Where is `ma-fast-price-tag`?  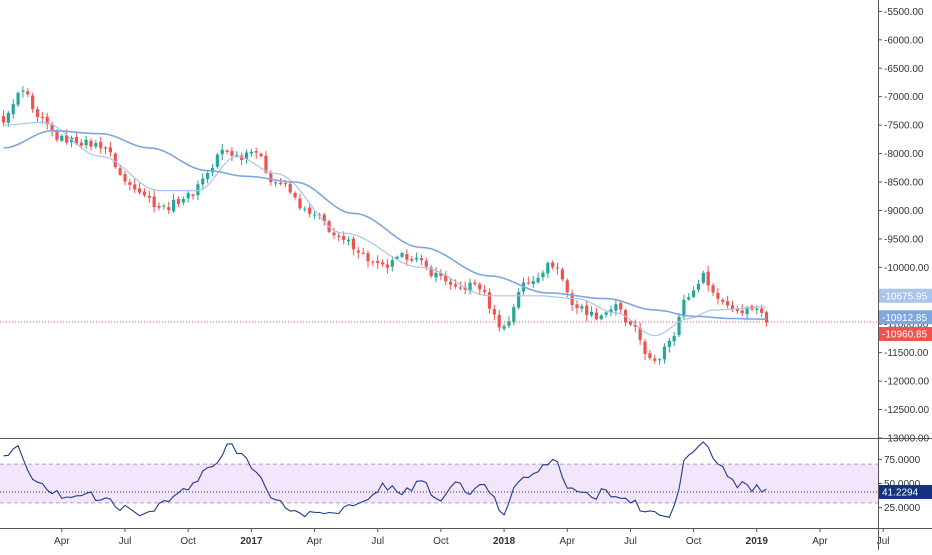 ma-fast-price-tag is located at coordinates (905, 295).